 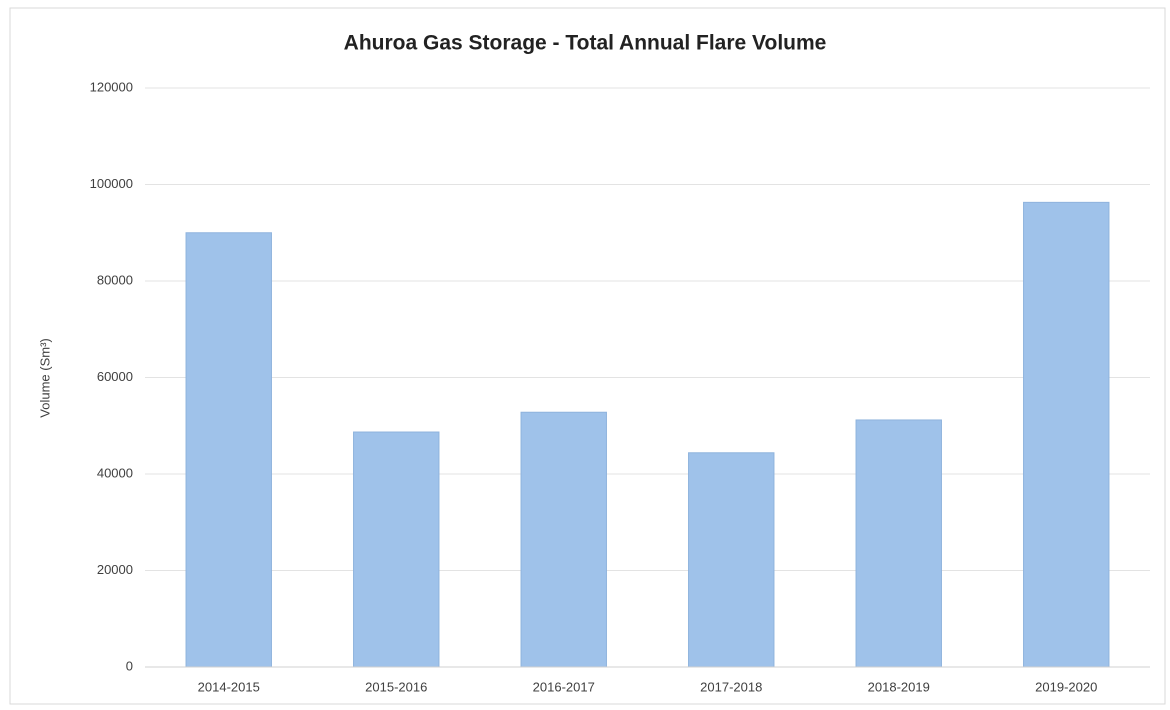 What do you see at coordinates (731, 686) in the screenshot?
I see `x-tick-label: 2017-2018` at bounding box center [731, 686].